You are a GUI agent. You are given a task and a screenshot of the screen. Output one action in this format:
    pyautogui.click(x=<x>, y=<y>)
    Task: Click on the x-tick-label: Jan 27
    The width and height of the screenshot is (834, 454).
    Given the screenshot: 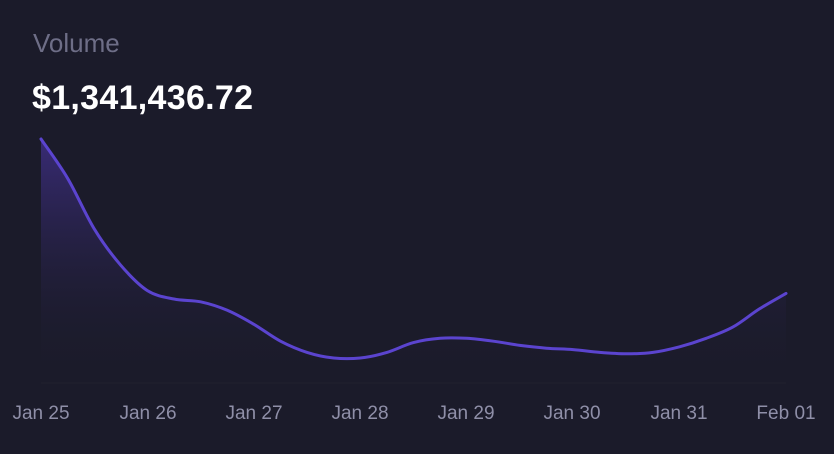 What is the action you would take?
    pyautogui.click(x=253, y=413)
    